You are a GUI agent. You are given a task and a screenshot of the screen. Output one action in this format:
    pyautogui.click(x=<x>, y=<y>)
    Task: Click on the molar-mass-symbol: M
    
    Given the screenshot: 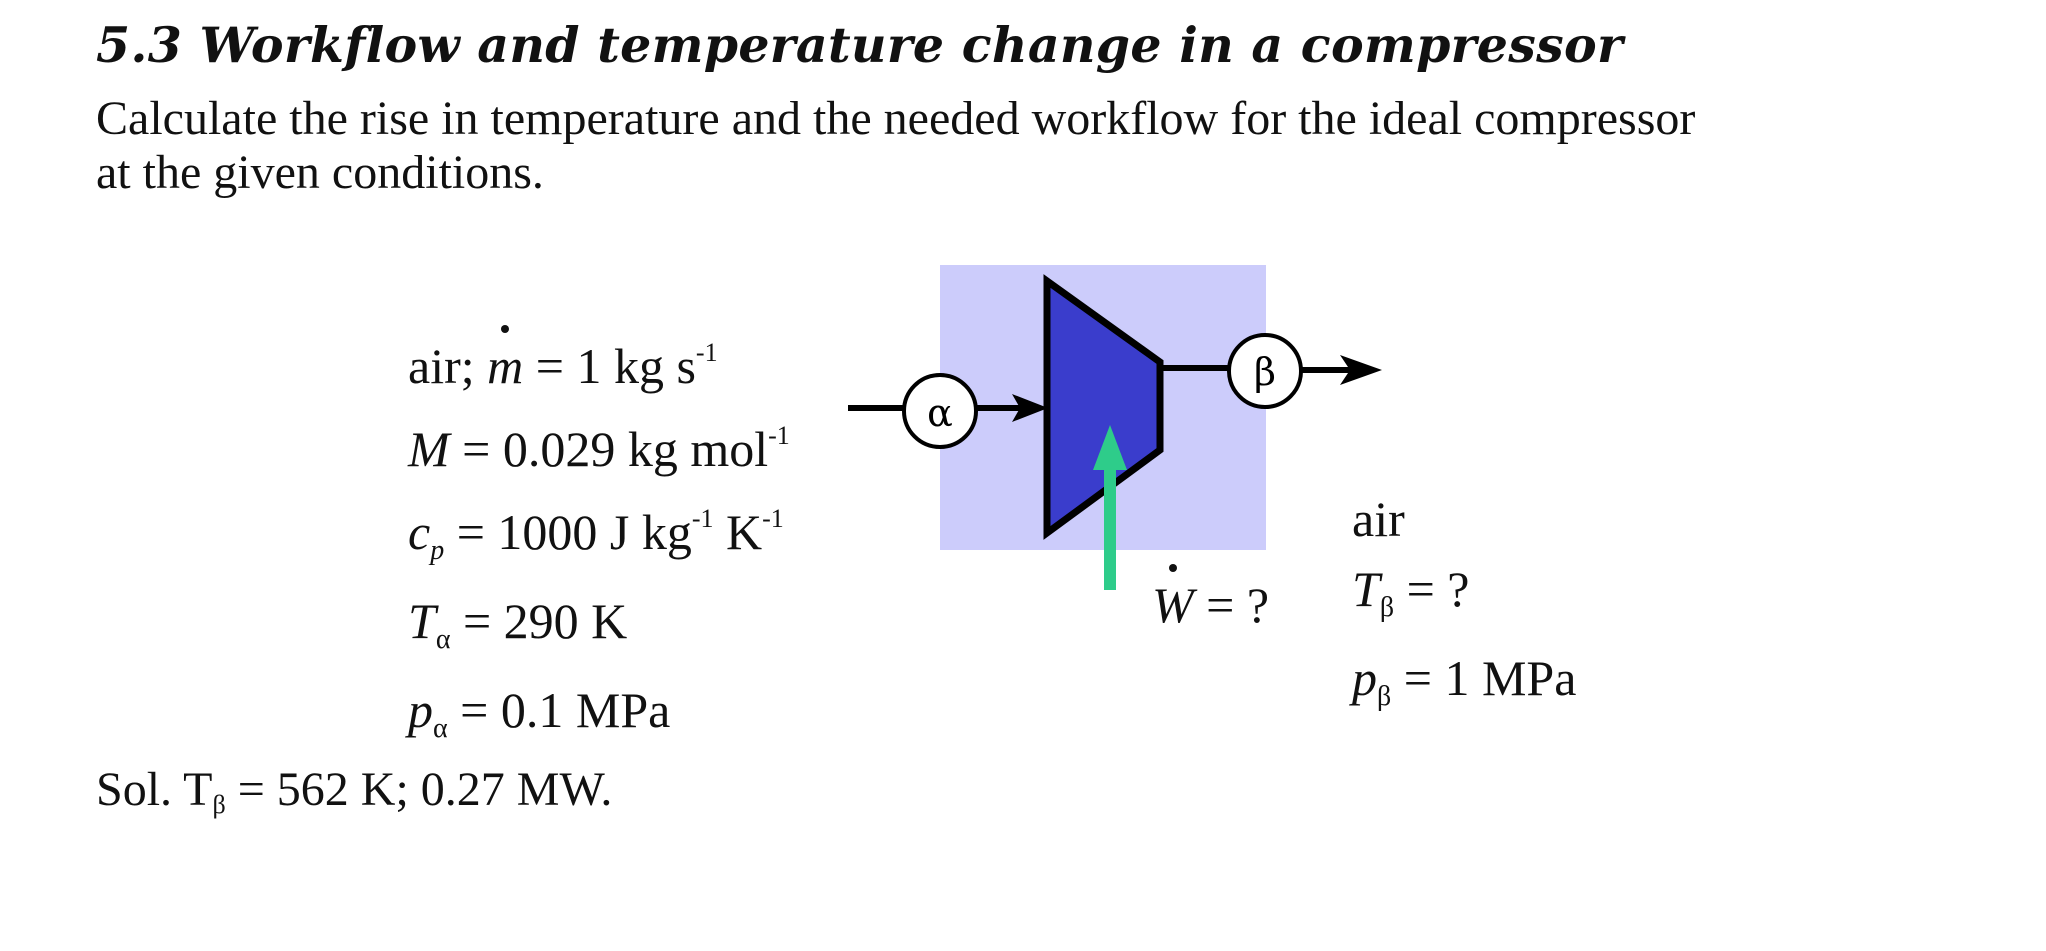 What is the action you would take?
    pyautogui.click(x=429, y=449)
    